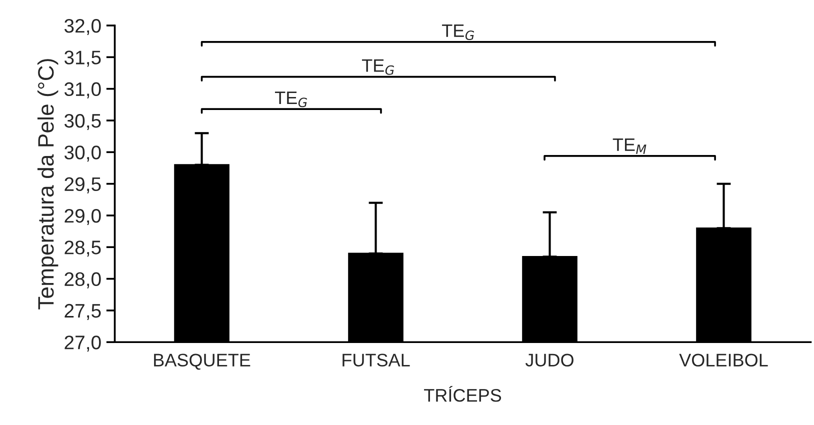 Image resolution: width=814 pixels, height=425 pixels. I want to click on y-tick-label: 32,0, so click(82, 27).